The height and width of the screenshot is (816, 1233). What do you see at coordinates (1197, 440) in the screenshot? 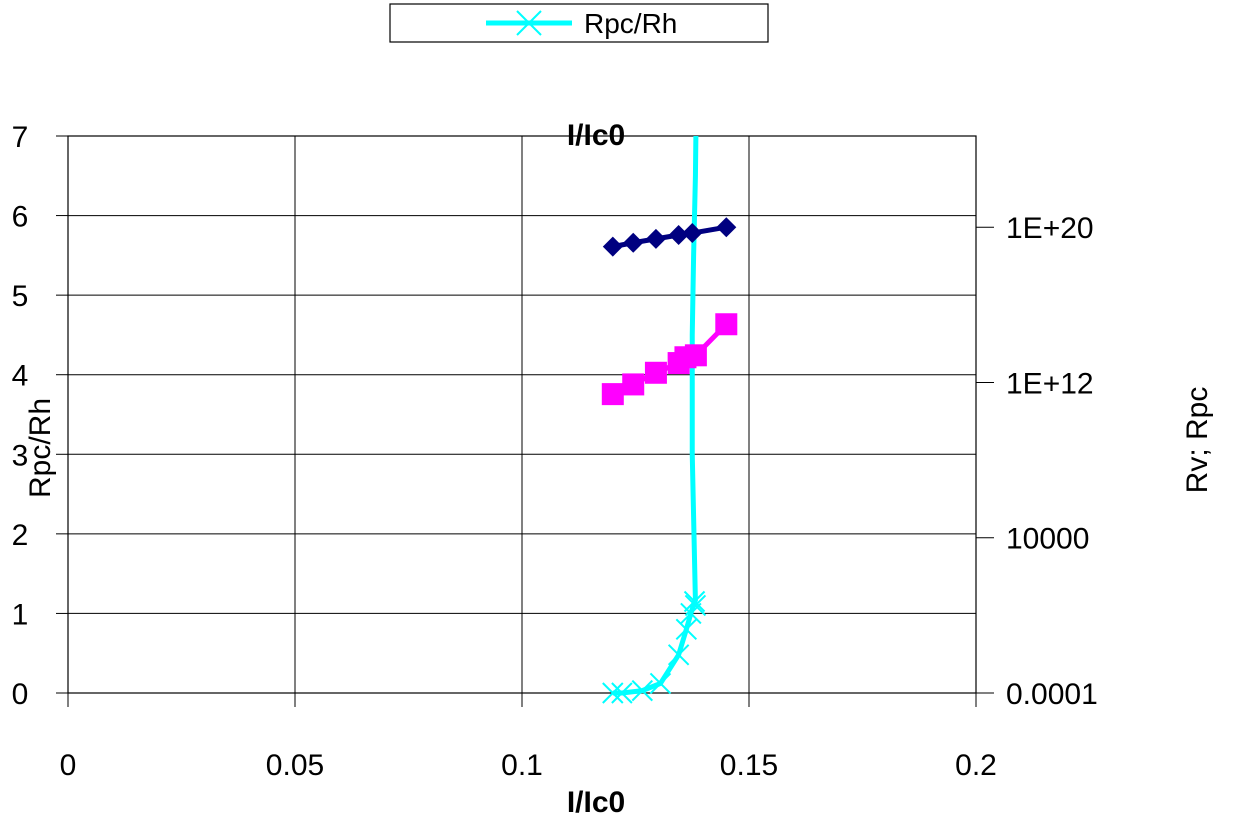
I see `y2-axis-title: Rv; Rpc` at bounding box center [1197, 440].